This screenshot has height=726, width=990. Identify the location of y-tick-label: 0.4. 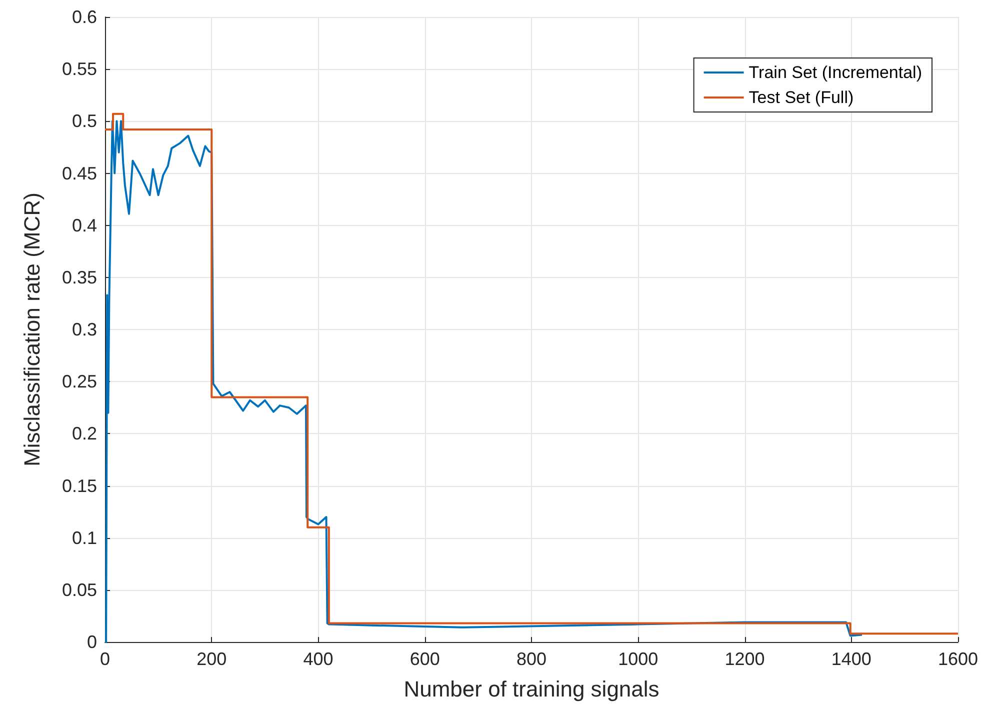
(84, 225).